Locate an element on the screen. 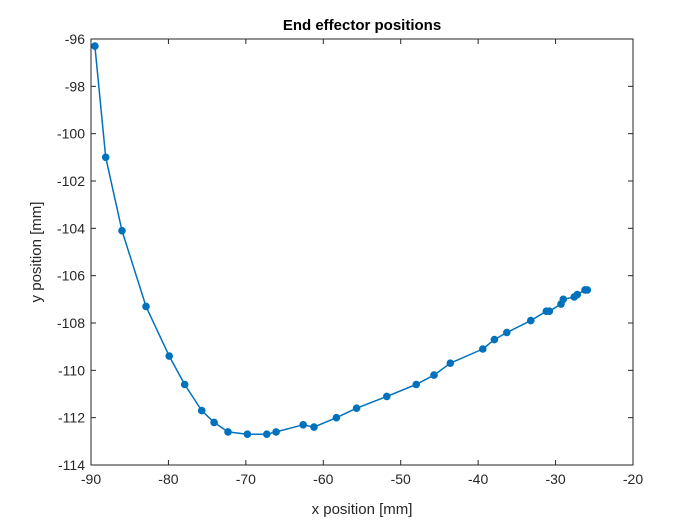 The width and height of the screenshot is (700, 525). y-tick-label: -106 is located at coordinates (71, 276).